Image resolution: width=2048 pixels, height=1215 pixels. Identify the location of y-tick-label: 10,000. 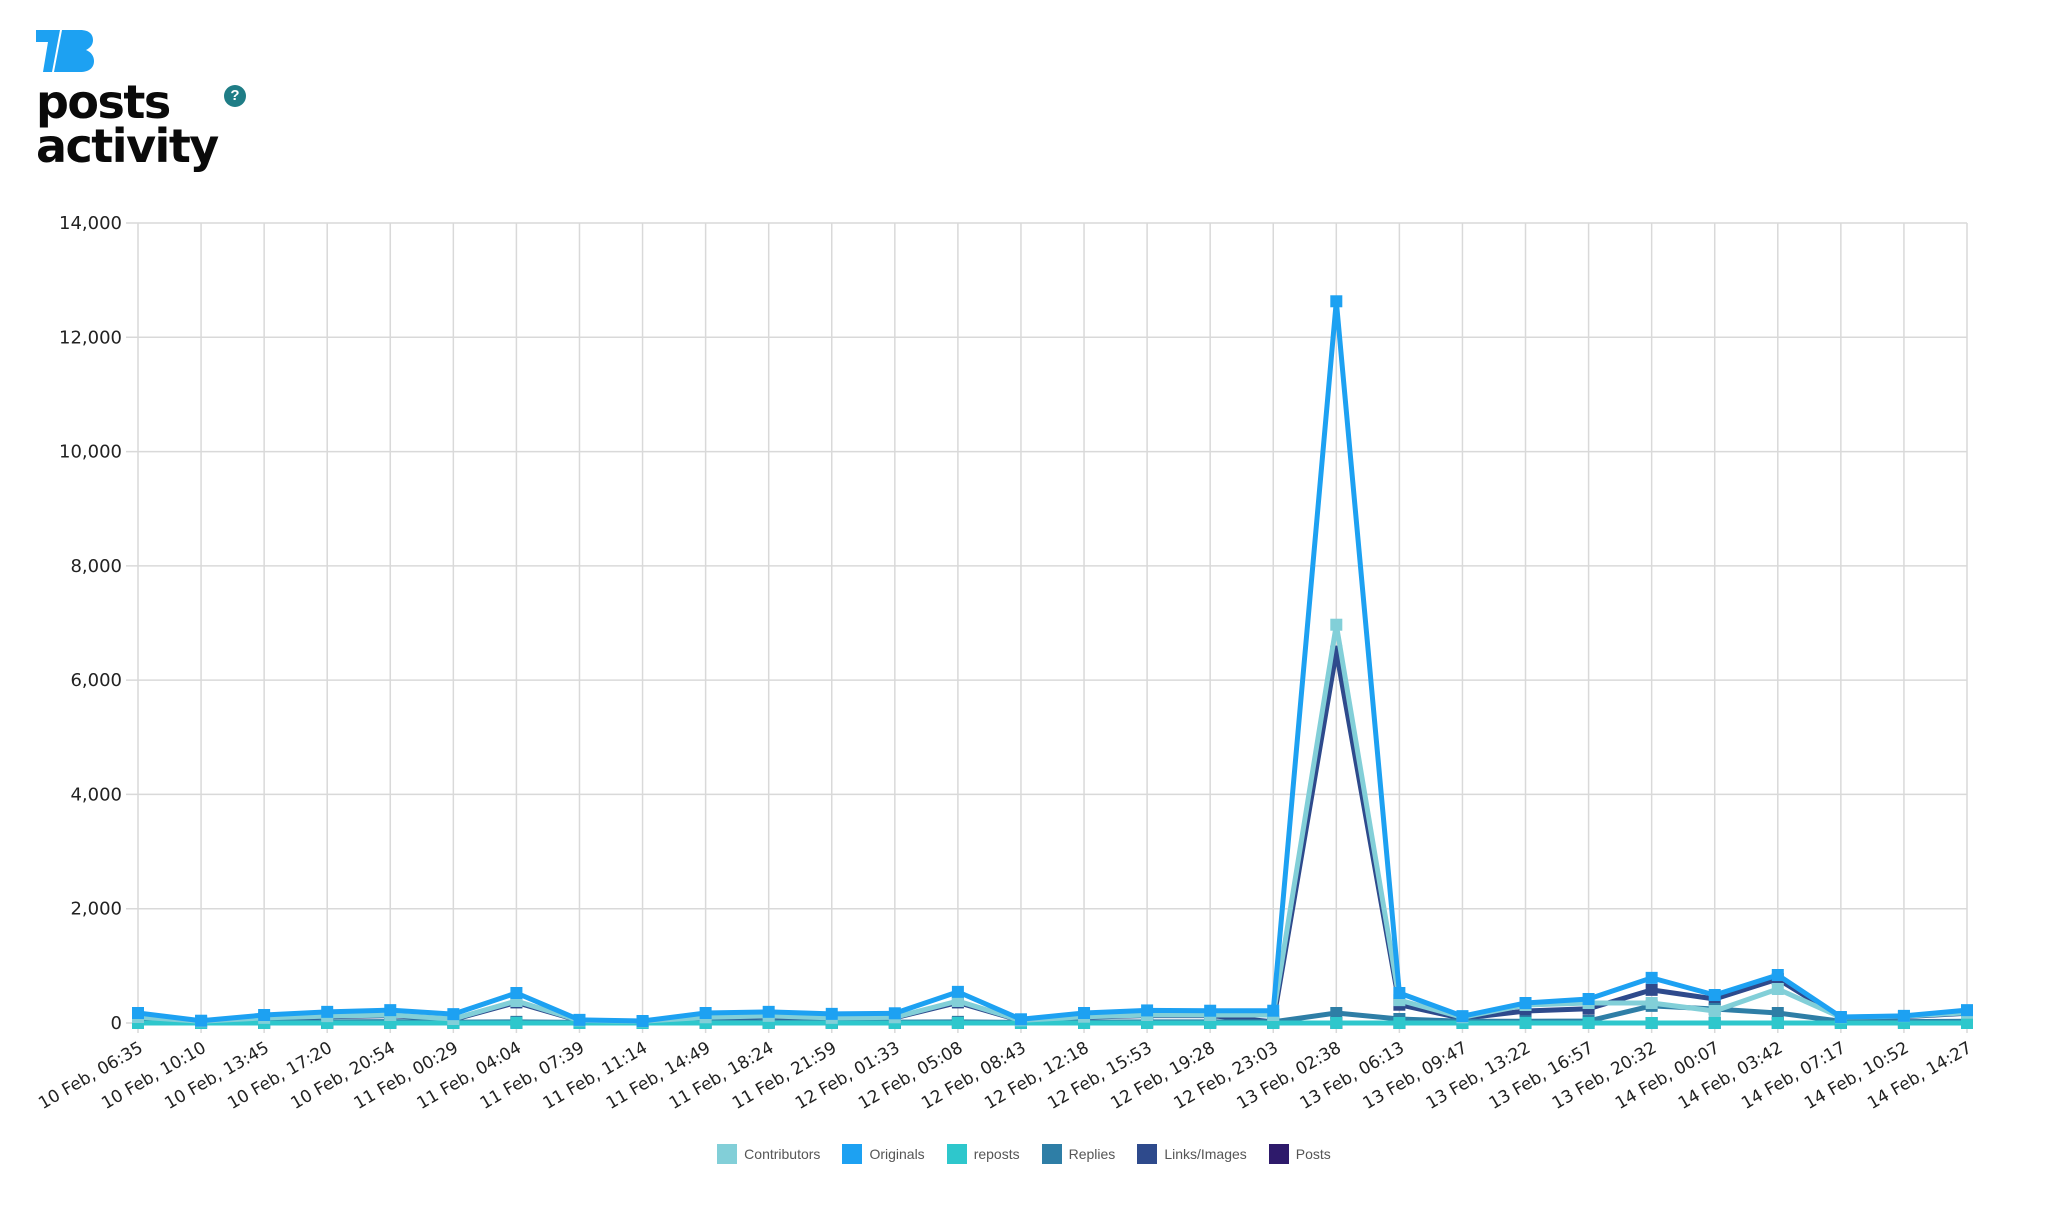
(90, 452).